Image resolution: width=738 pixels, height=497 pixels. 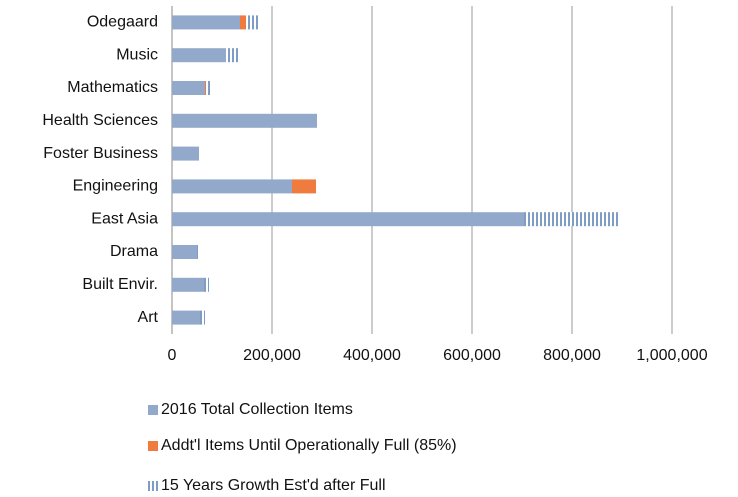 I want to click on y-tick-label: Odegaard, so click(x=122, y=22).